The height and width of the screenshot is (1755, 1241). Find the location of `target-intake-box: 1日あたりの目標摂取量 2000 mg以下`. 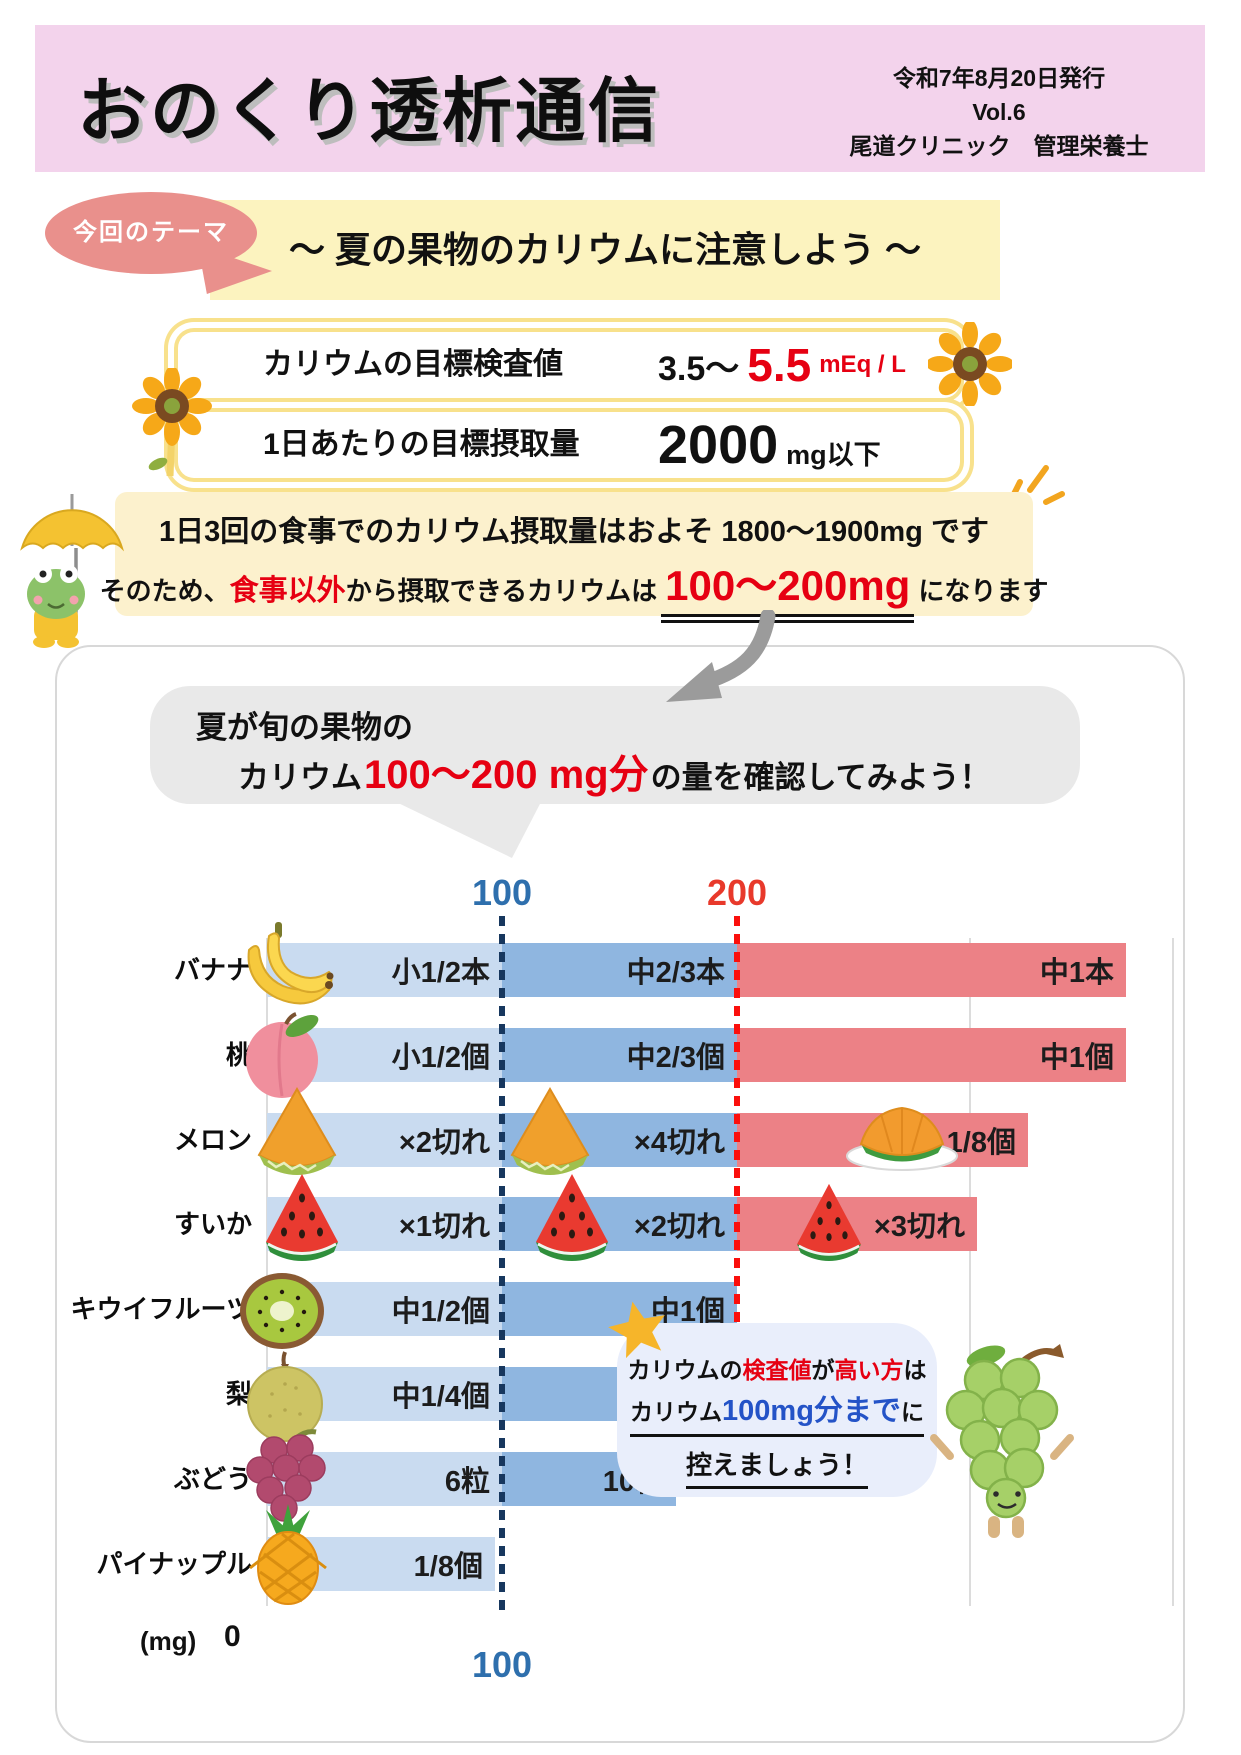

target-intake-box: 1日あたりの目標摂取量 2000 mg以下 is located at coordinates (569, 445).